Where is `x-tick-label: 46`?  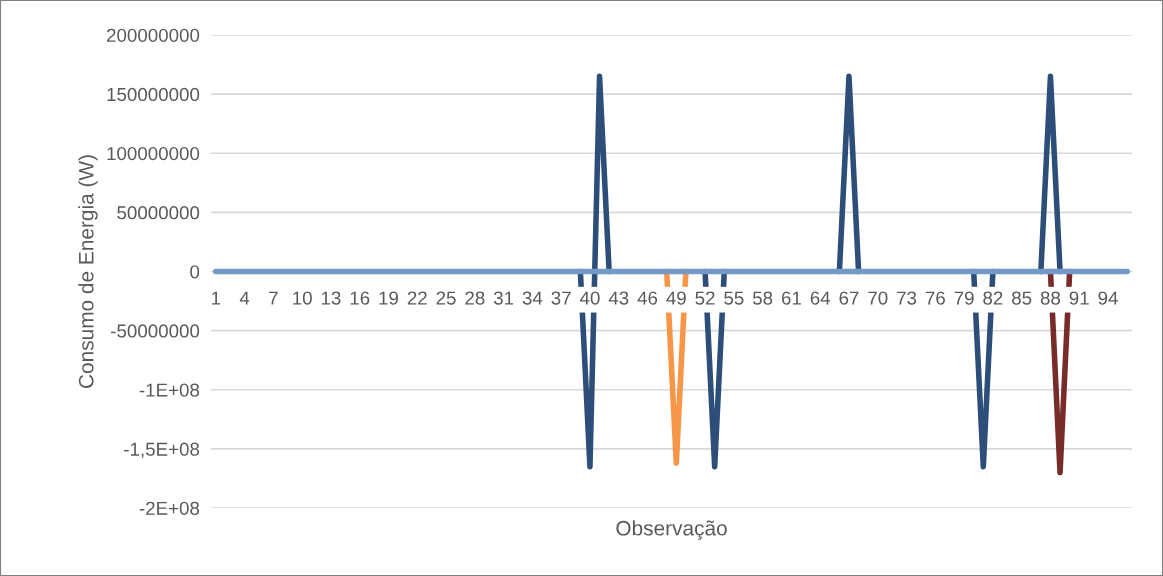
x-tick-label: 46 is located at coordinates (647, 298).